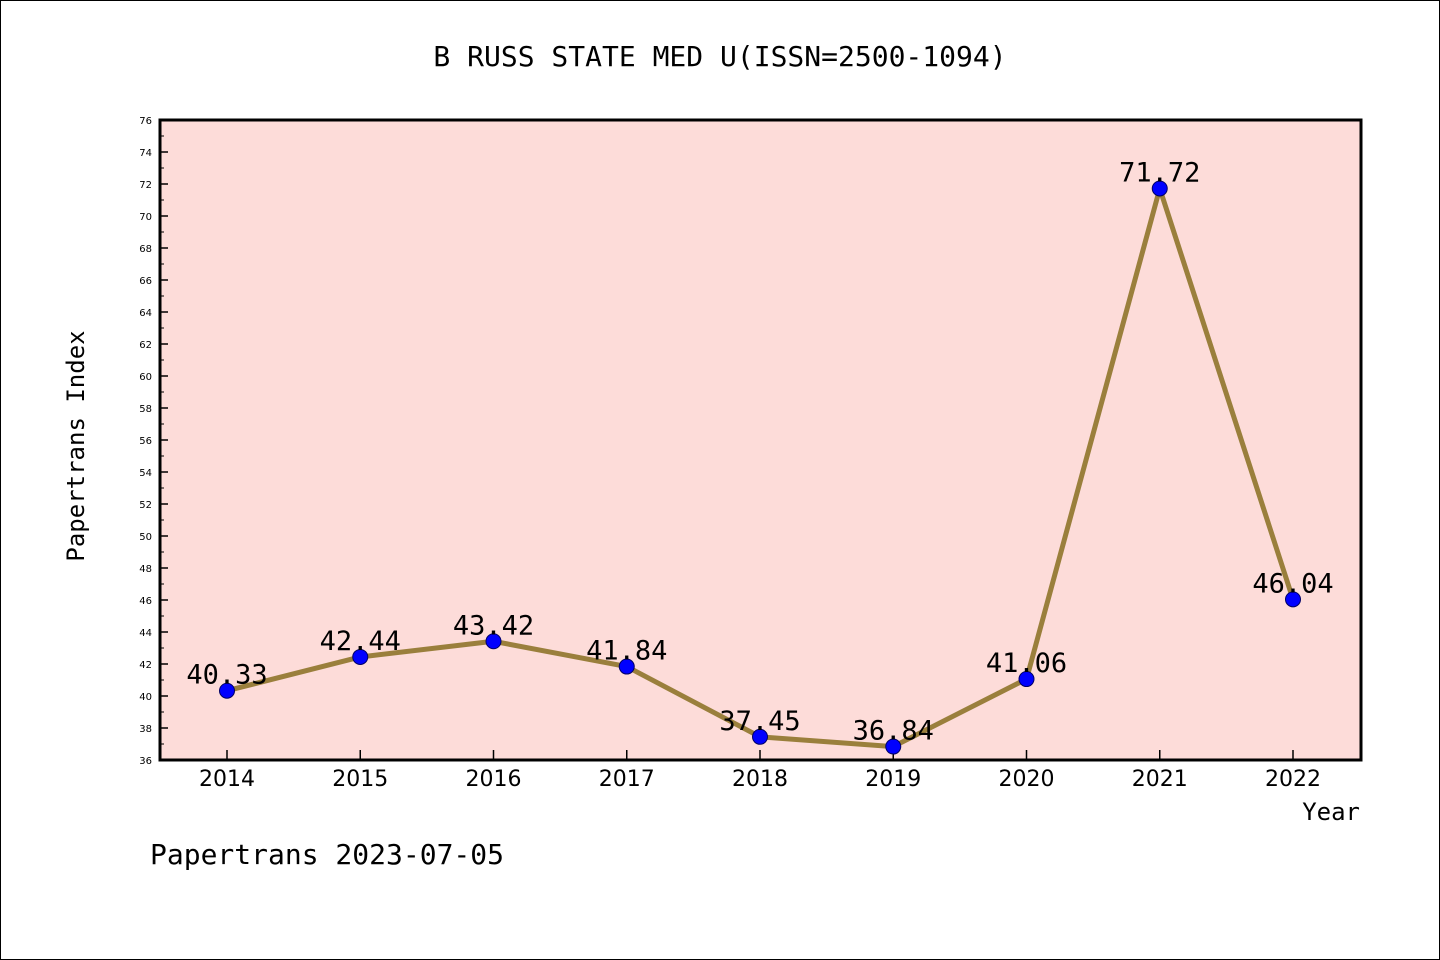  I want to click on x-tick-label: 2020, so click(1027, 779).